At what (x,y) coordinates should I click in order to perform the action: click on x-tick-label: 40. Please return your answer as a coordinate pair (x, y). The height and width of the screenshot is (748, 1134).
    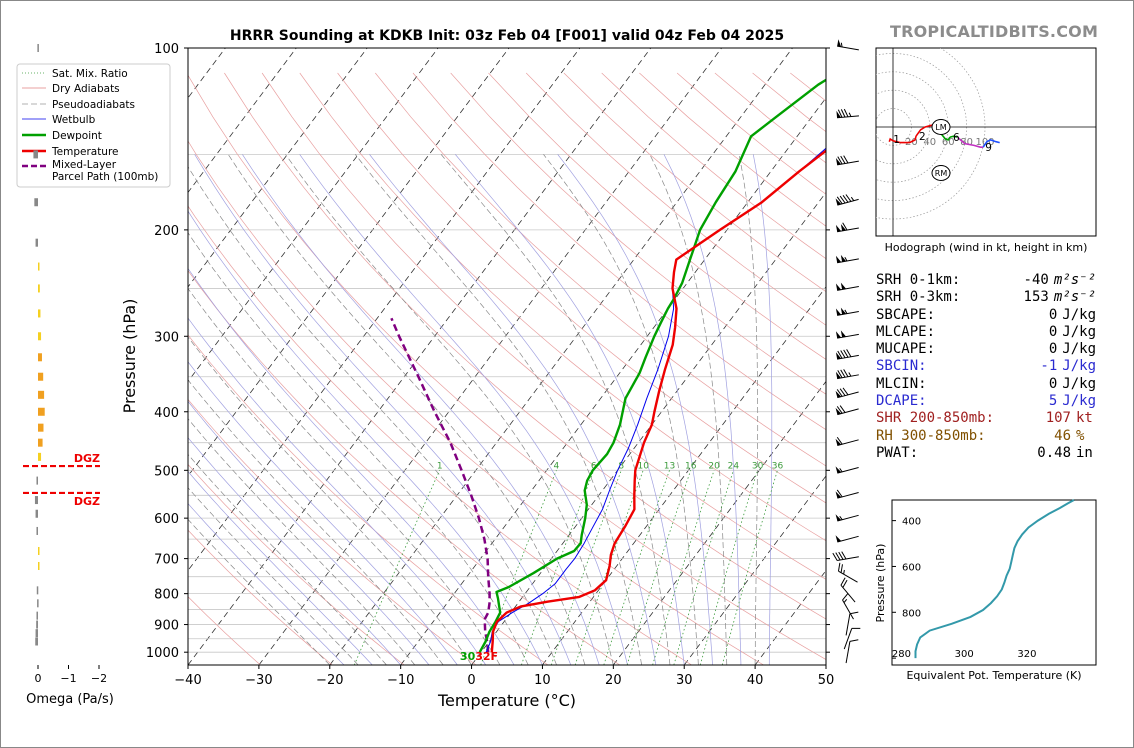
    Looking at the image, I should click on (755, 680).